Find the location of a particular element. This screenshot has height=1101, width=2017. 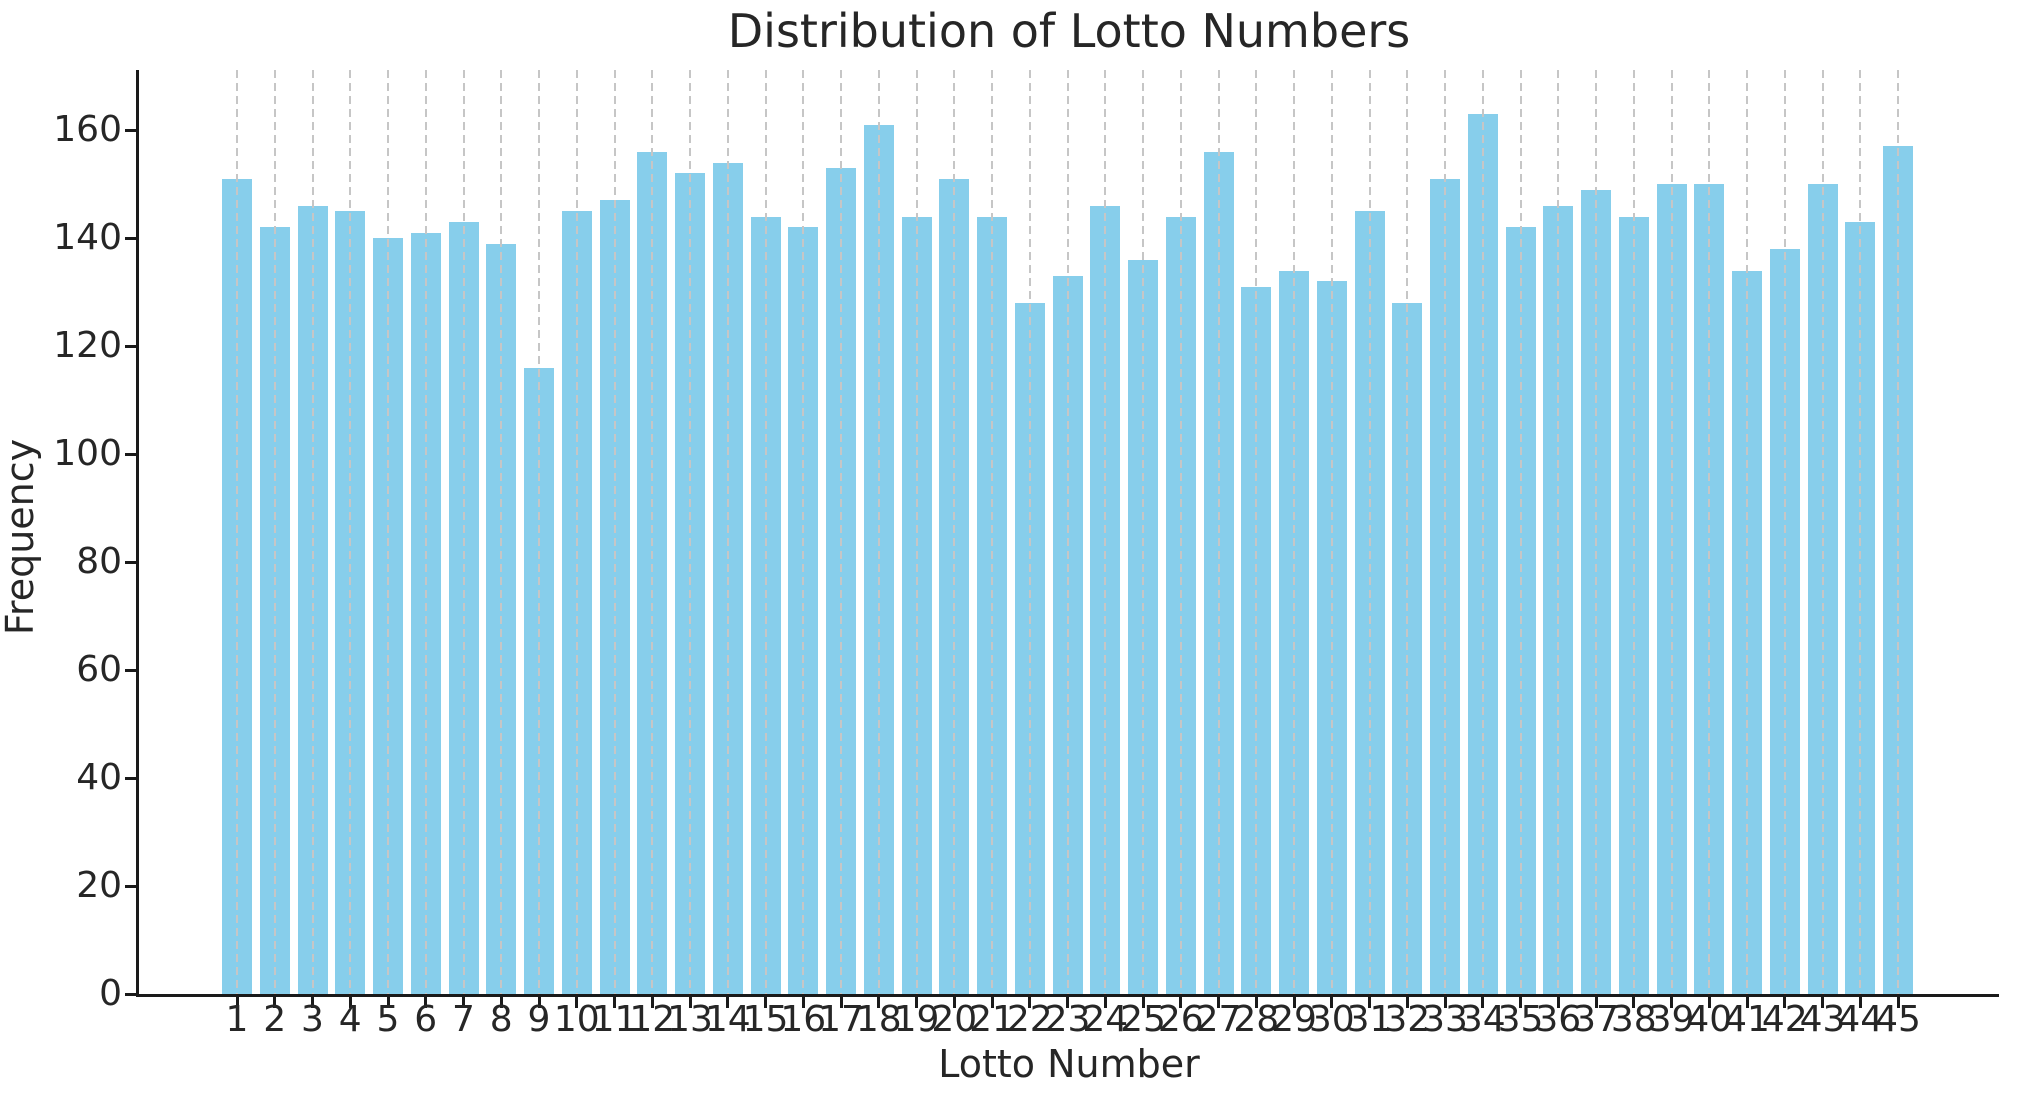

y-tick-label: 140 is located at coordinates (87, 238).